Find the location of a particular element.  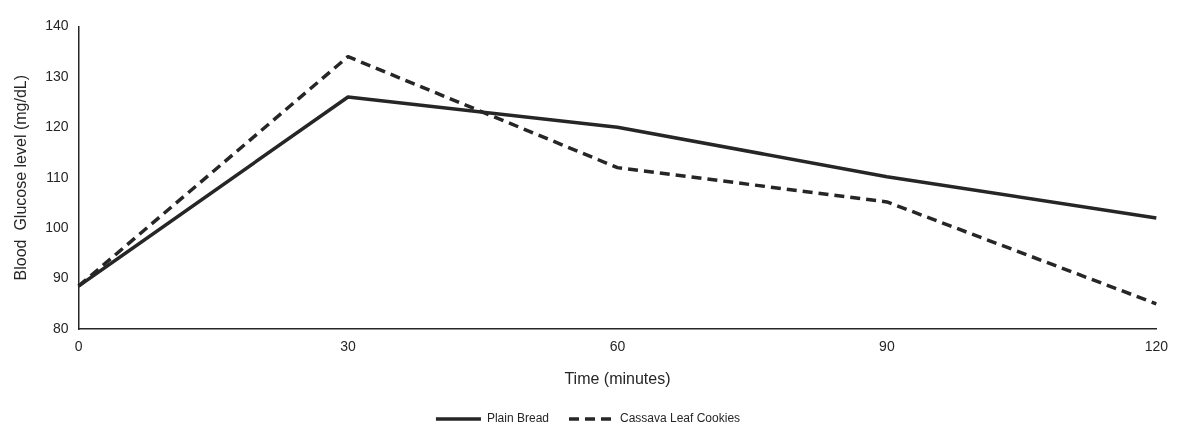

y-tick-label: 90 is located at coordinates (60, 277).